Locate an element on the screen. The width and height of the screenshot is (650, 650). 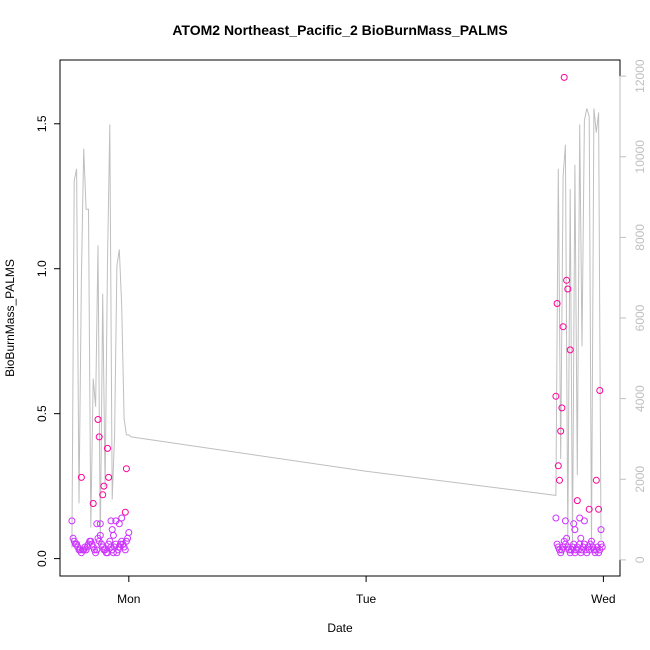
x-axis-label: Date is located at coordinates (340, 628).